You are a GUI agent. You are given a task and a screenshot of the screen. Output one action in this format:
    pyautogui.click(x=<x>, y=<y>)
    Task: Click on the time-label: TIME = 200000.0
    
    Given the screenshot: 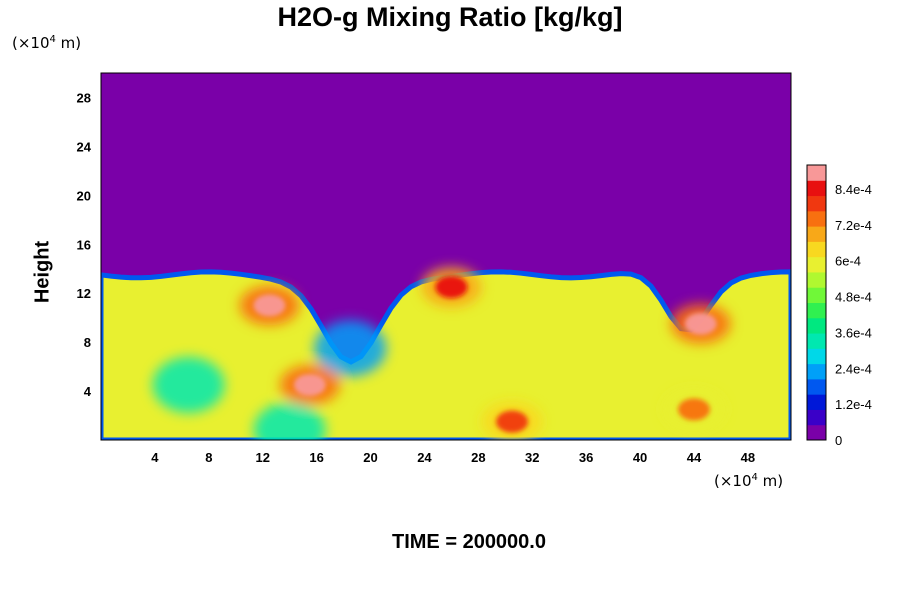 What is the action you would take?
    pyautogui.click(x=469, y=542)
    